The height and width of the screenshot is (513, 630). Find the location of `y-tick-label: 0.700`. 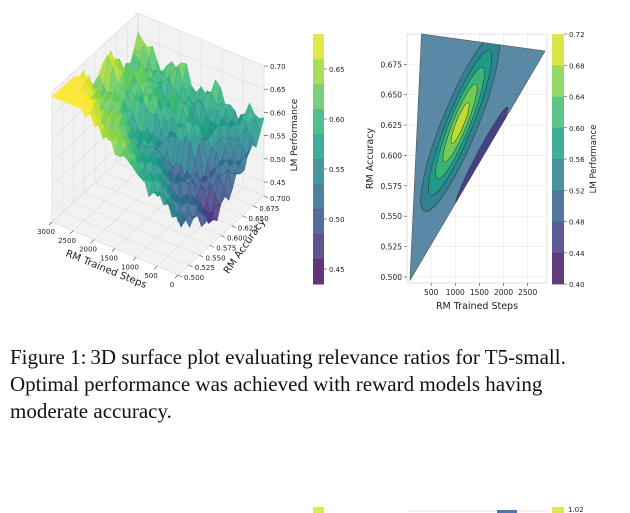

y-tick-label: 0.700 is located at coordinates (280, 199).